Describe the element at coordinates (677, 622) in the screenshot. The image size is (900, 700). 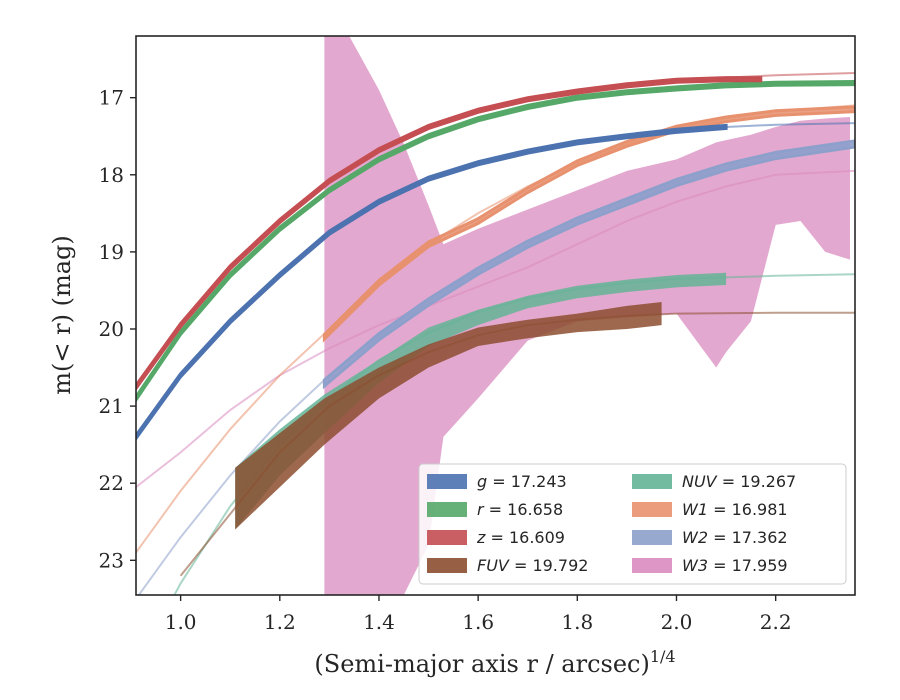
I see `x-tick-label: 2.0` at that location.